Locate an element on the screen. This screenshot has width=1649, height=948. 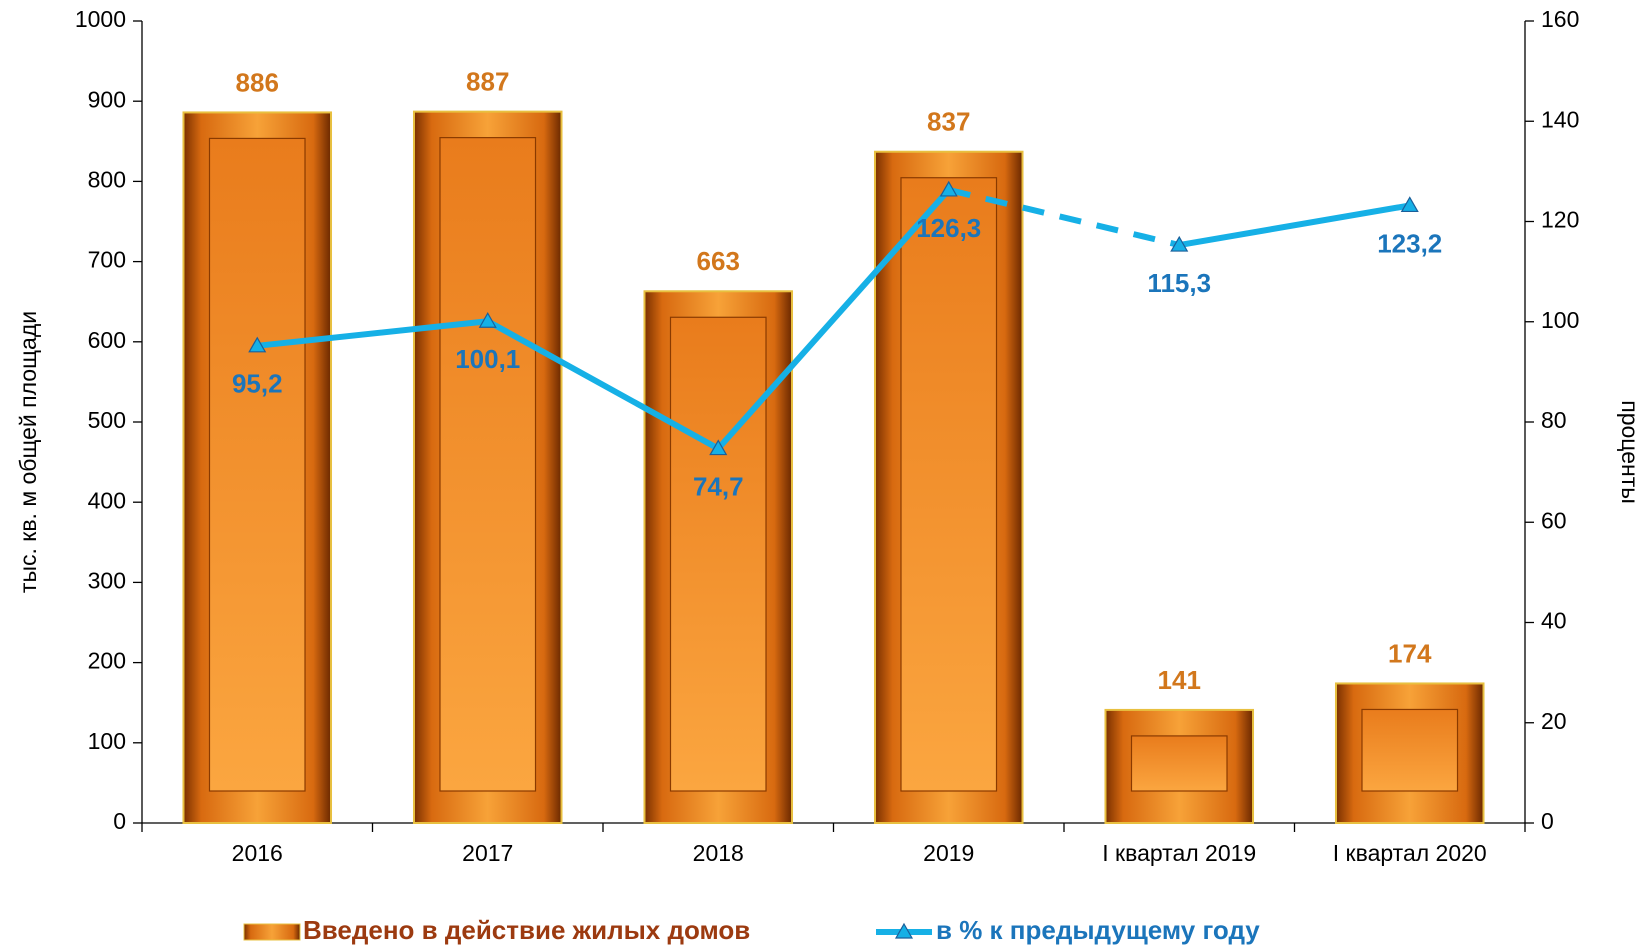
line-value-label: 123,2 is located at coordinates (1409, 243).